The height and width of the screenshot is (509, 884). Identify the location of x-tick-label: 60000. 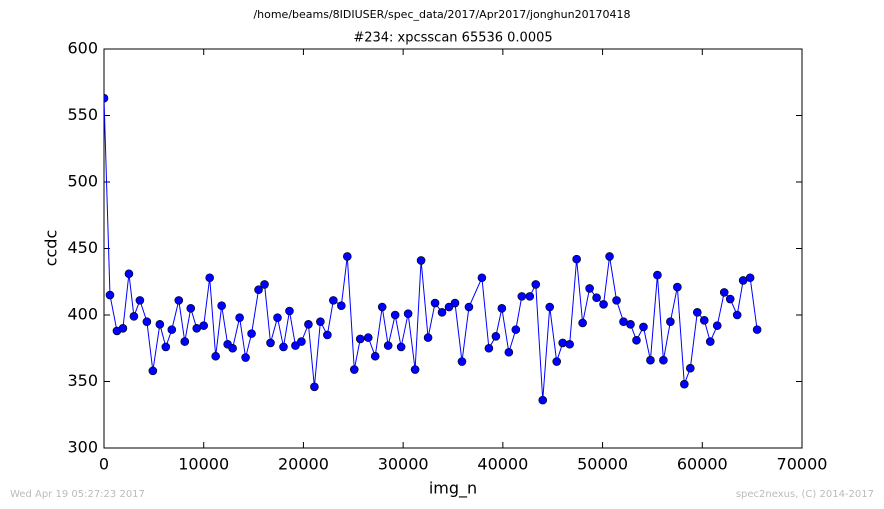
(702, 464).